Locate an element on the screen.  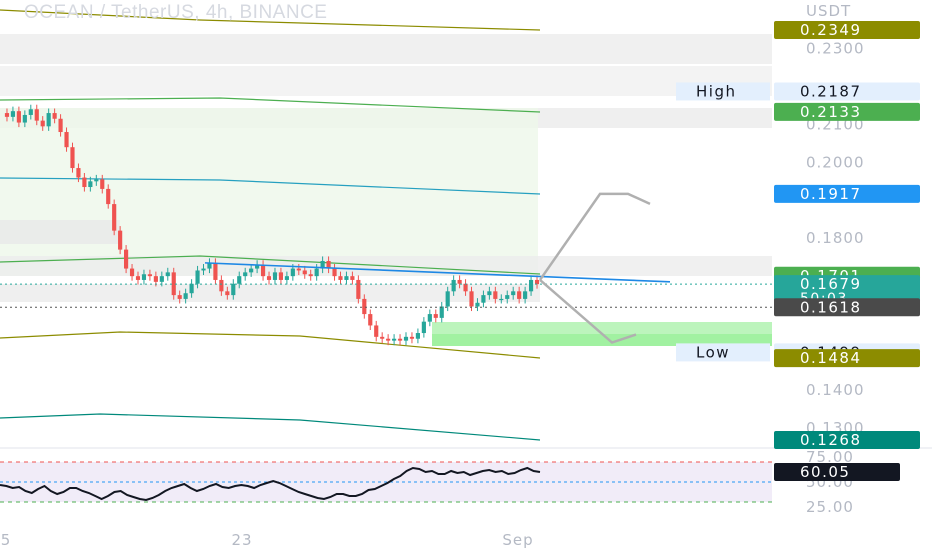
rsi-tick-label: 75.00 is located at coordinates (830, 457).